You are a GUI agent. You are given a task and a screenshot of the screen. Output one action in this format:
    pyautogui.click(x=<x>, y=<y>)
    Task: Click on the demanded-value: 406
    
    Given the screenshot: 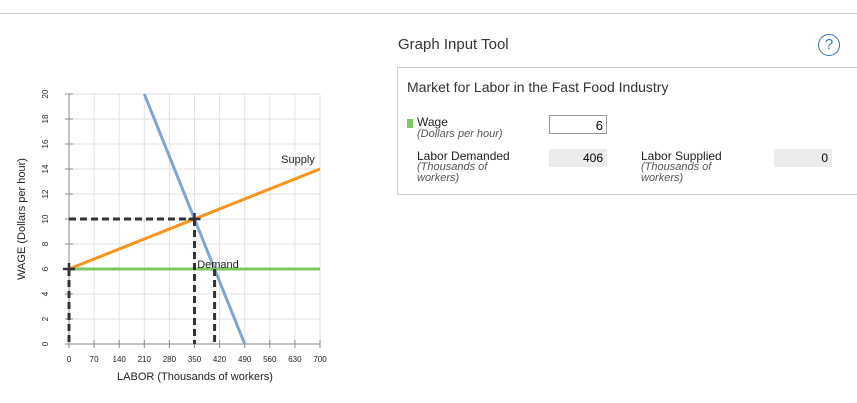 What is the action you would take?
    pyautogui.click(x=578, y=158)
    